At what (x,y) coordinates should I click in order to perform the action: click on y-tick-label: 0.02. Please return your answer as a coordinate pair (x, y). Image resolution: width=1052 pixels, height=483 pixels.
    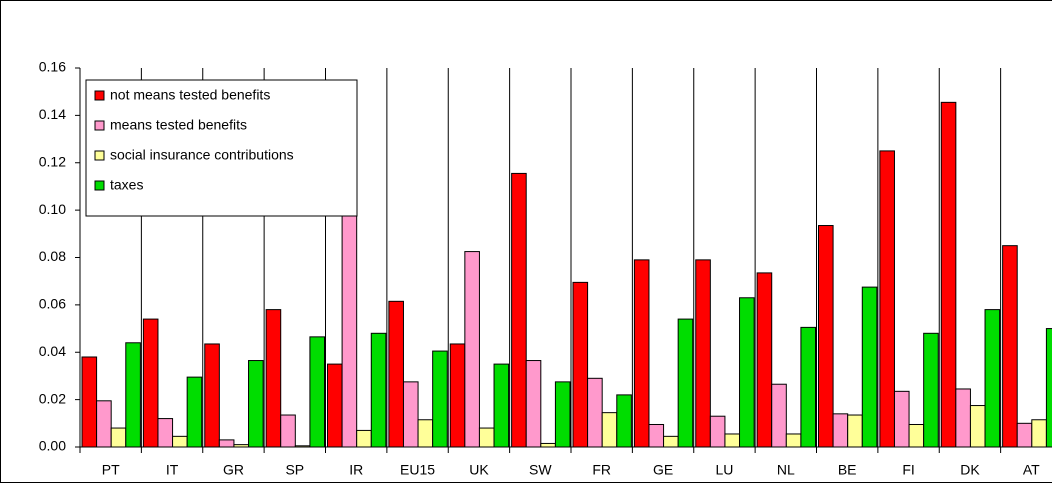
    Looking at the image, I should click on (52, 398).